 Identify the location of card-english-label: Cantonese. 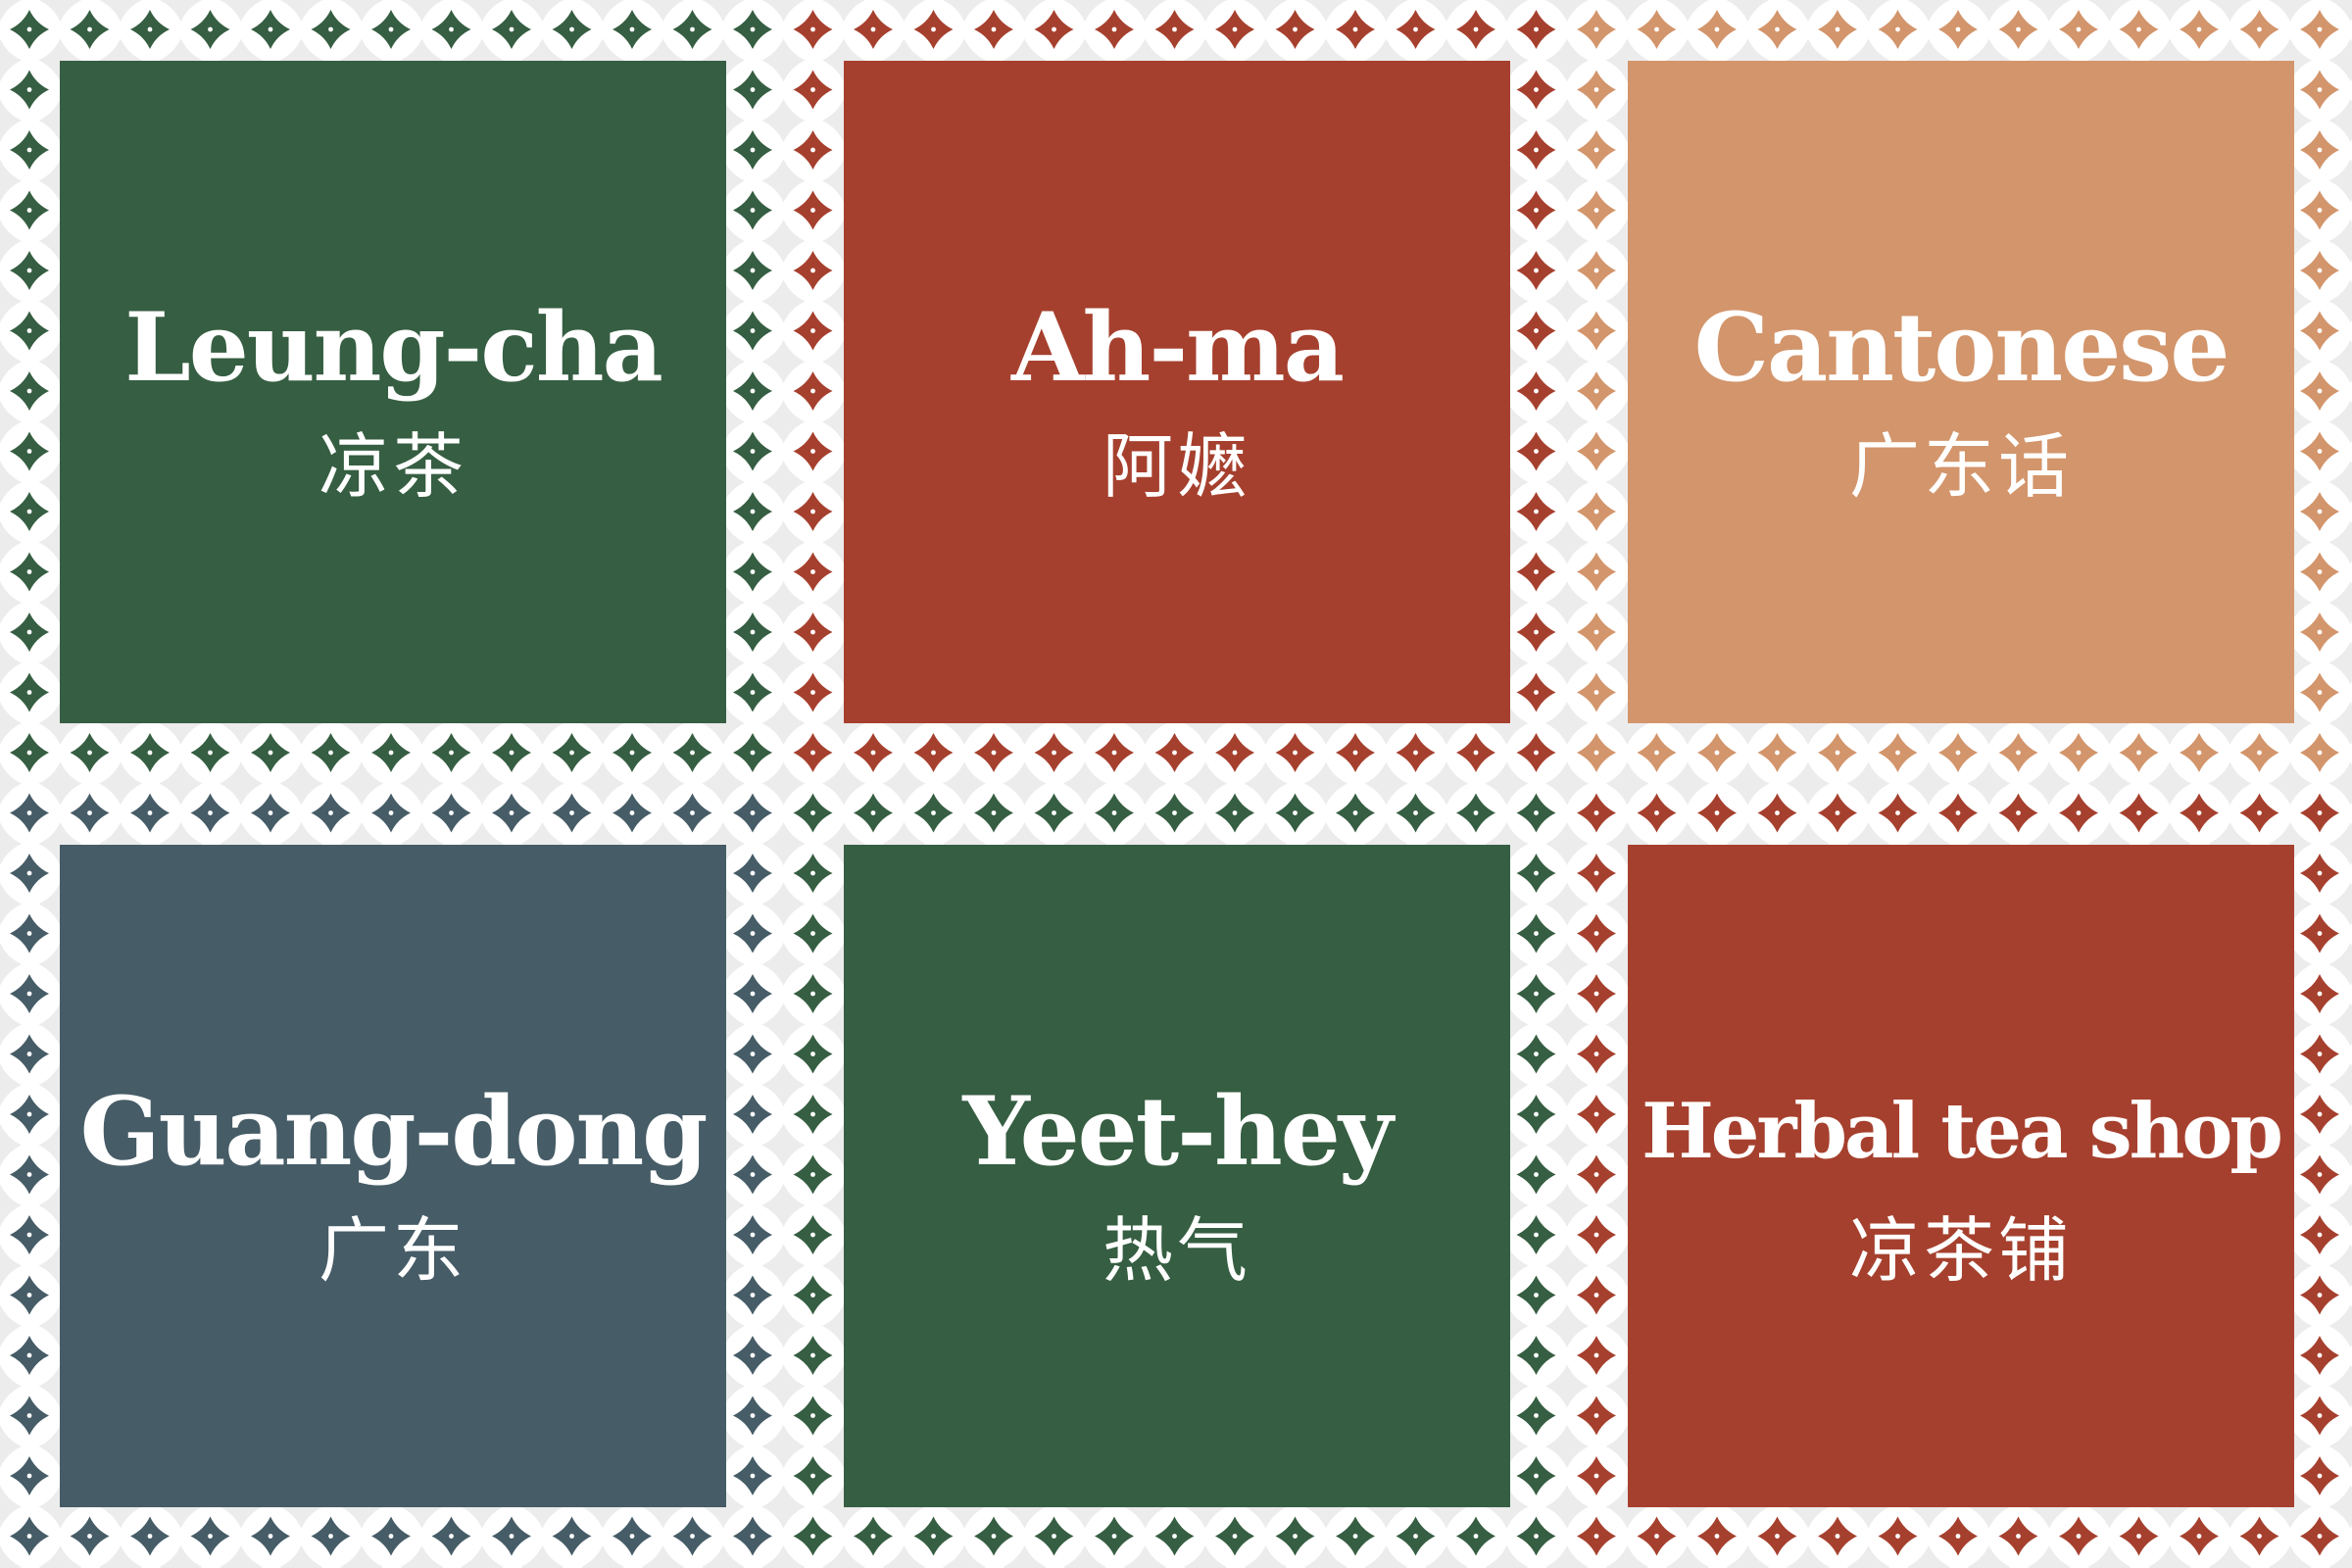
(1961, 348).